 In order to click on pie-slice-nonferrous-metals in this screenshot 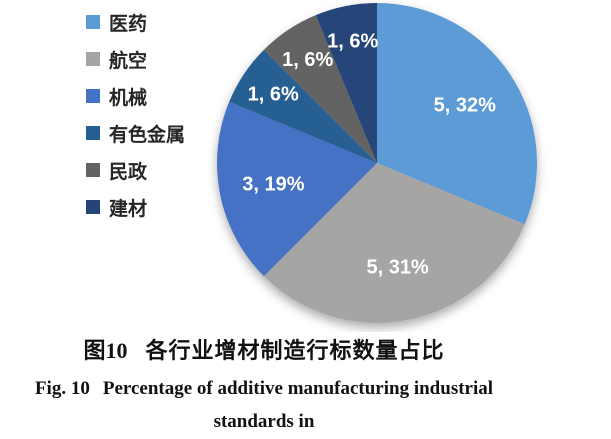, I will do `click(303, 106)`.